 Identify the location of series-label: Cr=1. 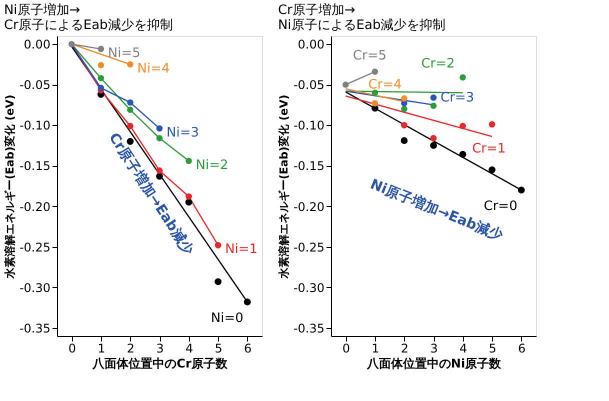
(489, 148).